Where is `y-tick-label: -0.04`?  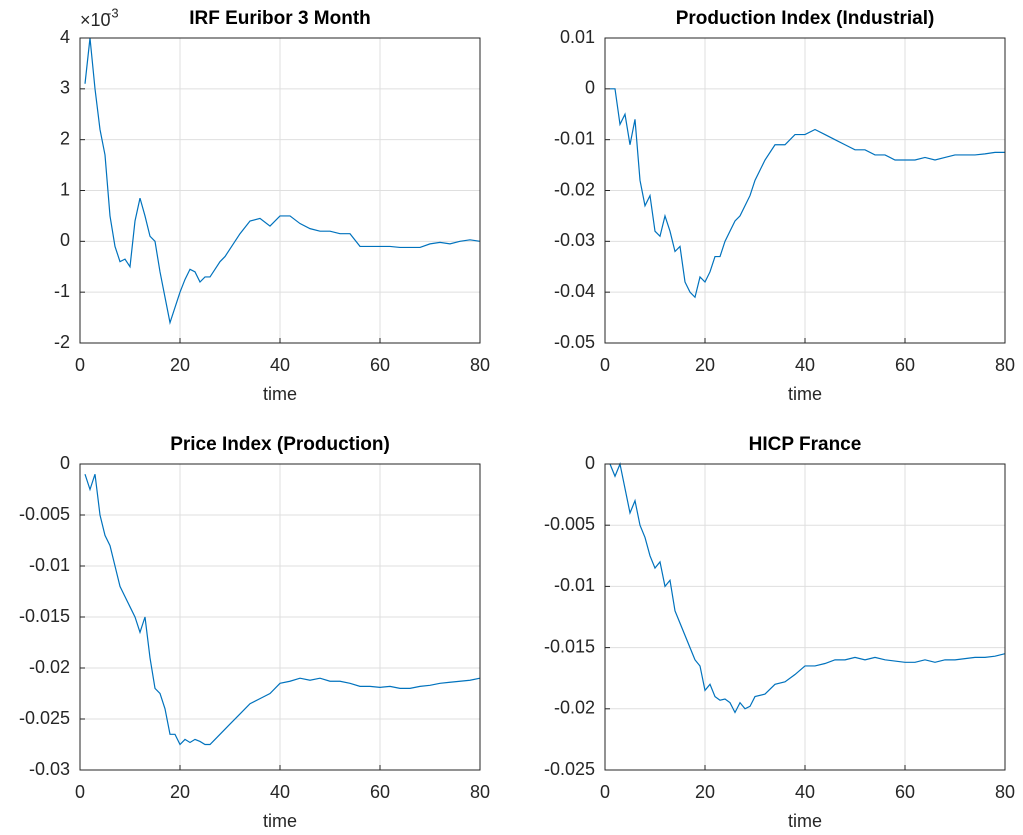 y-tick-label: -0.04 is located at coordinates (574, 291).